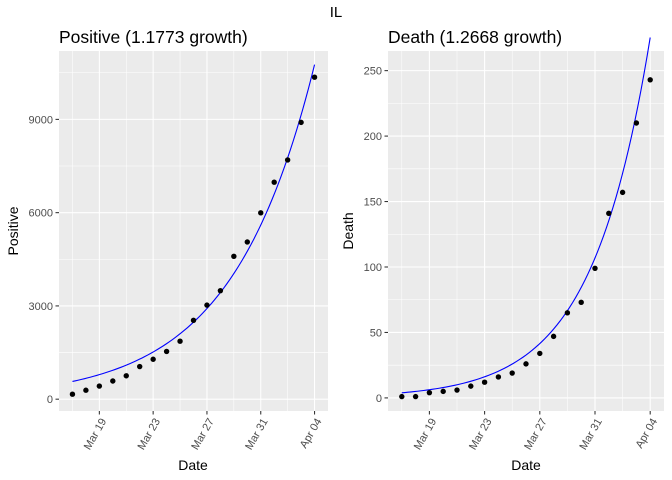  I want to click on positive-x-axis-label: Date, so click(193, 465).